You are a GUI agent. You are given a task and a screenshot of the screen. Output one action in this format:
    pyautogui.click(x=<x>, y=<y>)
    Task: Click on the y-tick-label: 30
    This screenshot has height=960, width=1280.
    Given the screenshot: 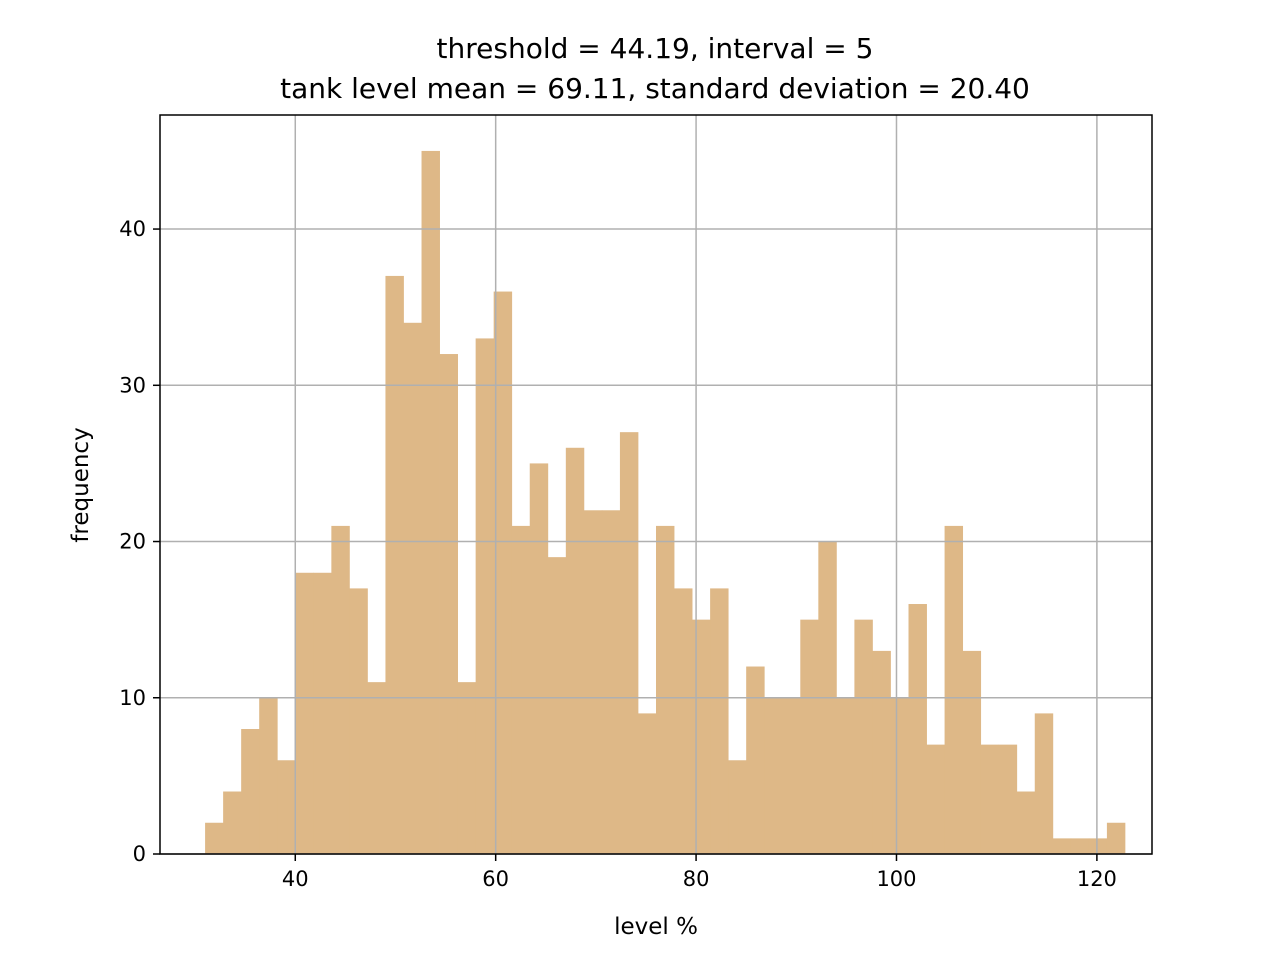 What is the action you would take?
    pyautogui.click(x=132, y=385)
    